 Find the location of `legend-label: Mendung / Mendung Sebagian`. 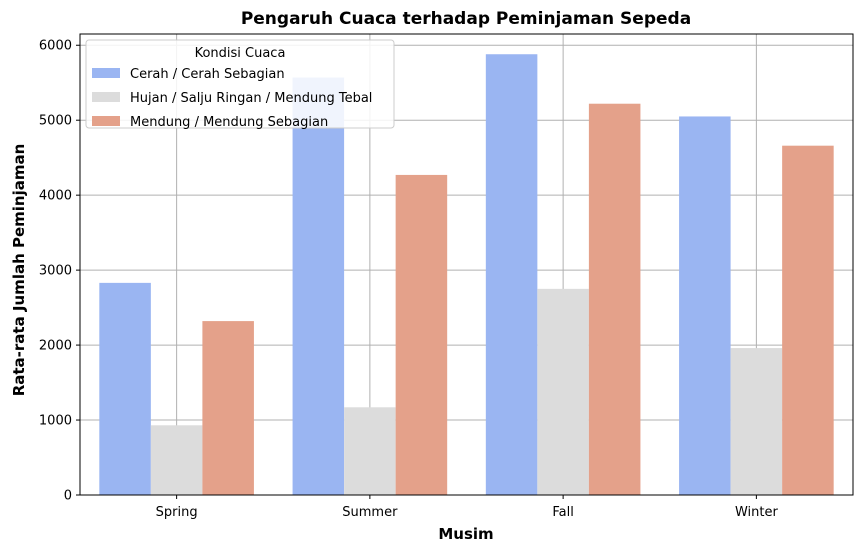

legend-label: Mendung / Mendung Sebagian is located at coordinates (229, 122).